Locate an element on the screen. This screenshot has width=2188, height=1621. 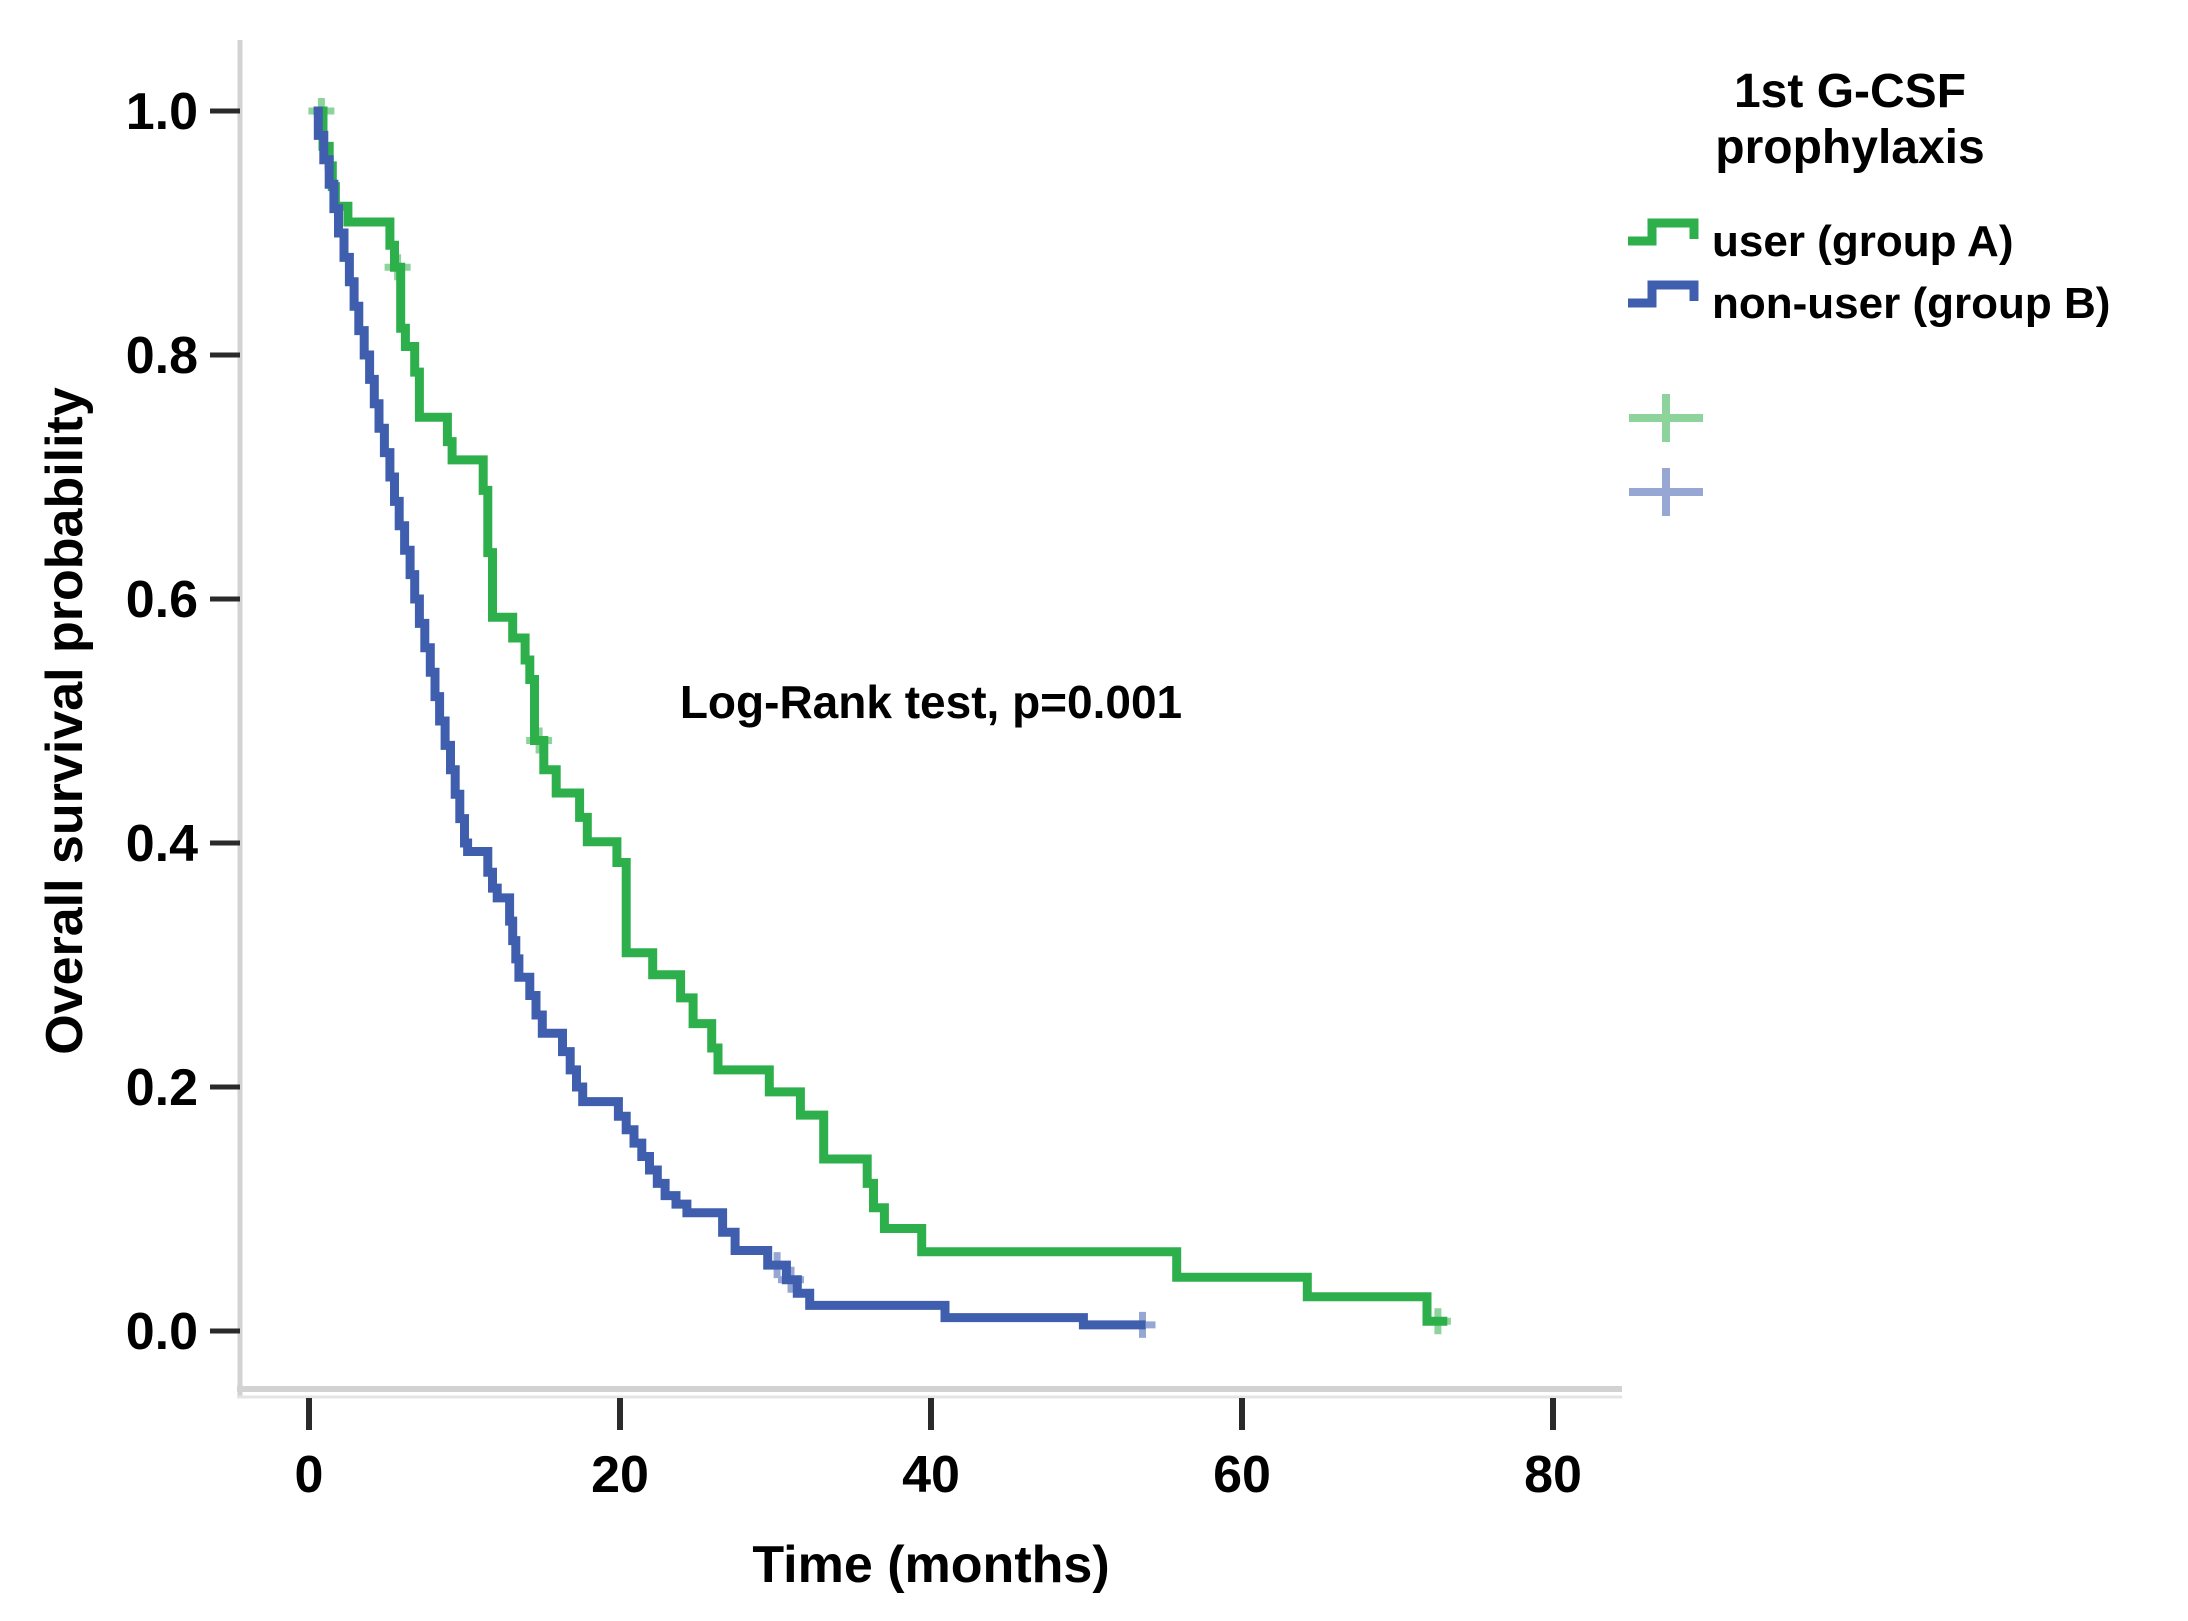
legend-censor-nonuser-icon is located at coordinates (1666, 492).